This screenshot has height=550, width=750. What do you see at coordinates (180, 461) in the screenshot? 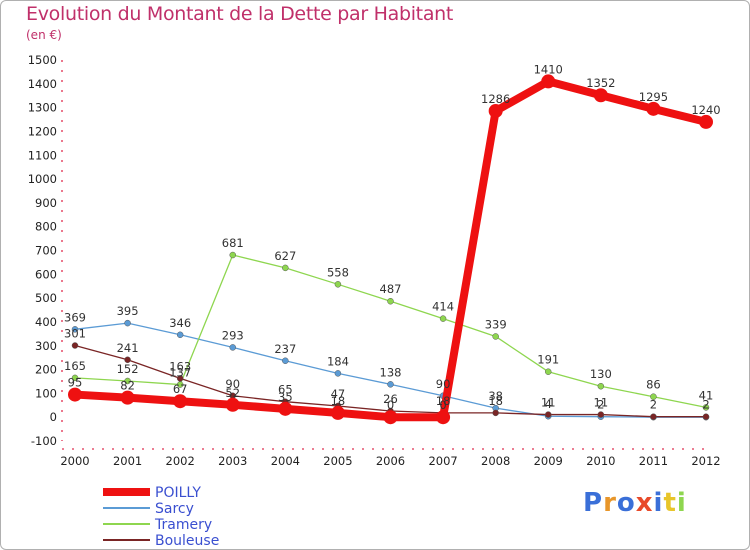
I see `x-tick-label: 2002` at bounding box center [180, 461].